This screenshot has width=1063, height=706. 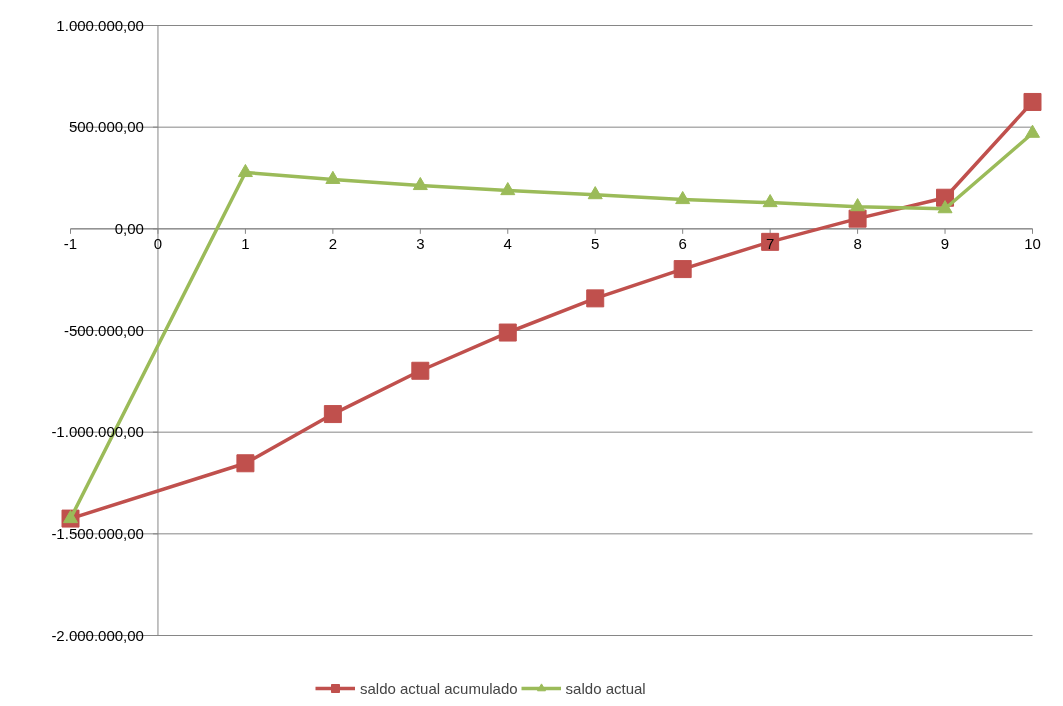 I want to click on x-tick-label: 3, so click(x=420, y=243).